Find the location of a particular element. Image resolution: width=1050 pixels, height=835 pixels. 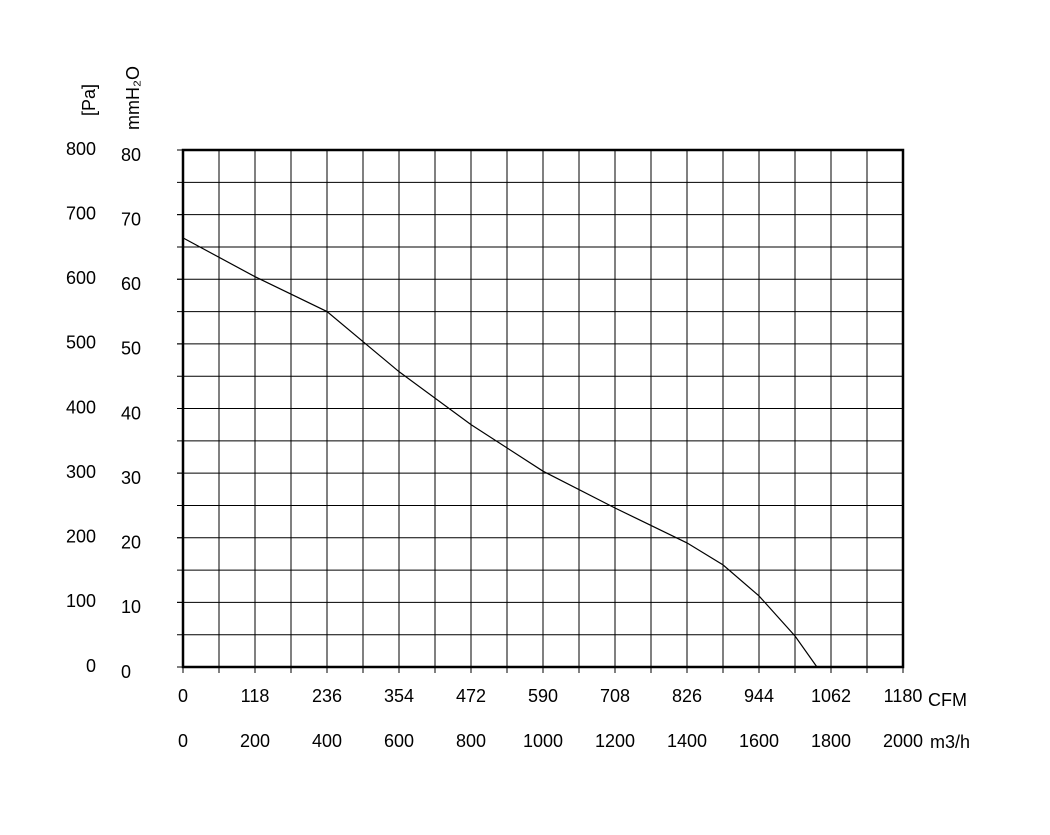

x-tick-label: 800 is located at coordinates (471, 741).